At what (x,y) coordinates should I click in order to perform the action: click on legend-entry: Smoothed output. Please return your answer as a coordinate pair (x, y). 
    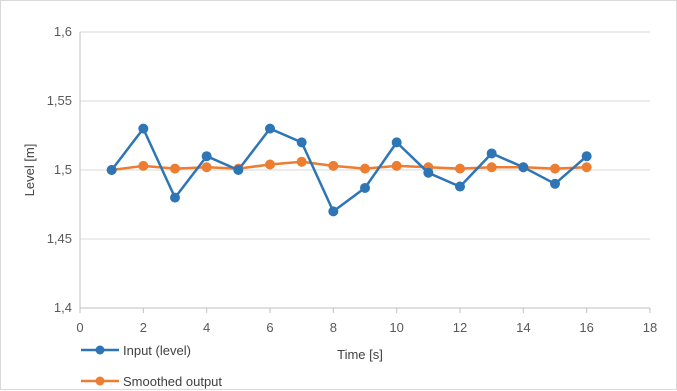
    Looking at the image, I should click on (151, 381).